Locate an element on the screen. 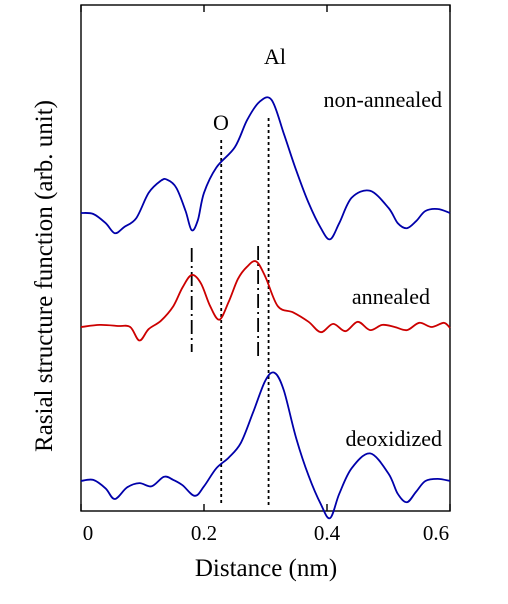 The height and width of the screenshot is (604, 508). y-axis-title: Rasial structure function (arb. unit) is located at coordinates (44, 276).